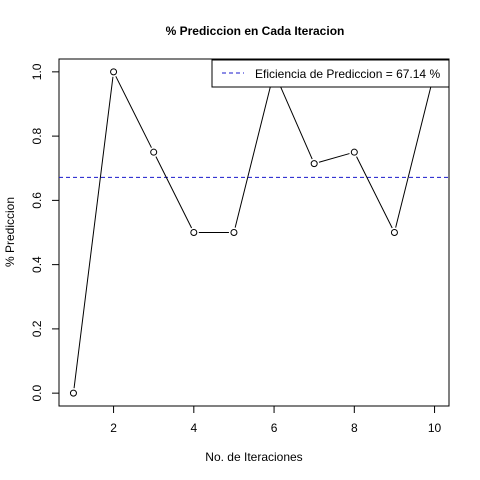  What do you see at coordinates (193, 428) in the screenshot?
I see `x-tick-label: 4` at bounding box center [193, 428].